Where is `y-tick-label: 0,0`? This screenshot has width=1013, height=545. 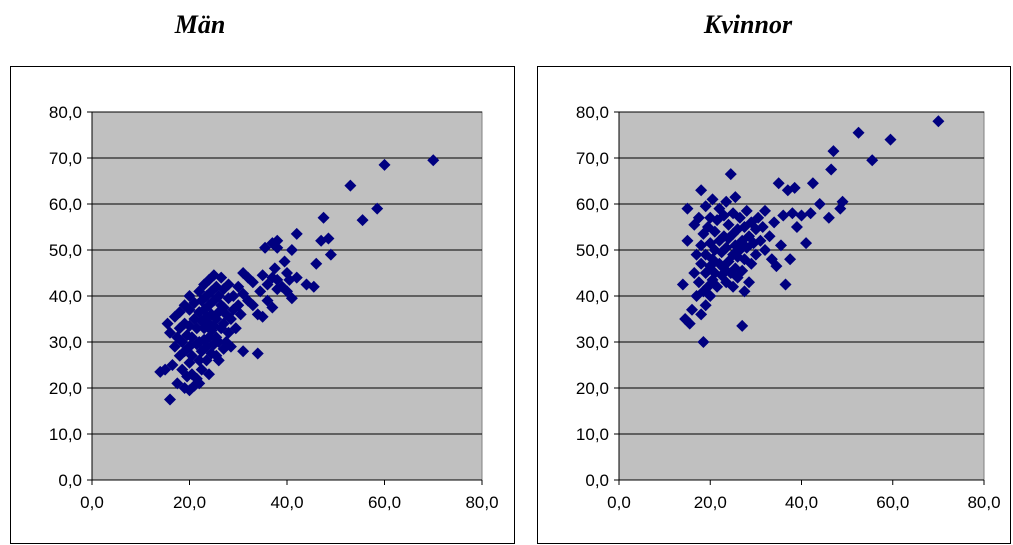 y-tick-label: 0,0 is located at coordinates (70, 480).